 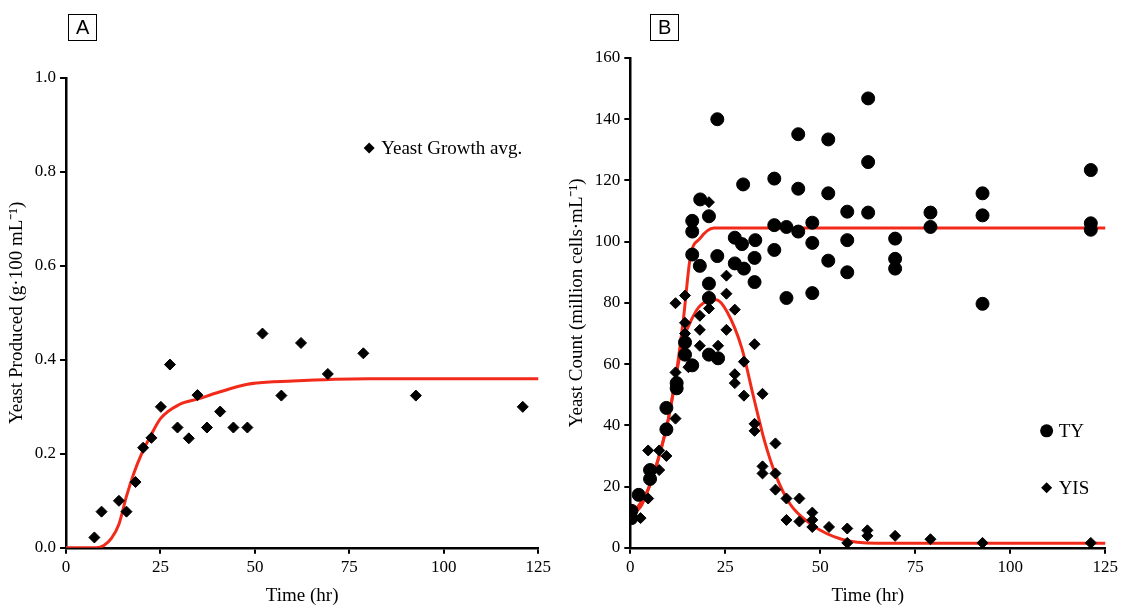 I want to click on y-tick-label: 80, so click(x=612, y=302).